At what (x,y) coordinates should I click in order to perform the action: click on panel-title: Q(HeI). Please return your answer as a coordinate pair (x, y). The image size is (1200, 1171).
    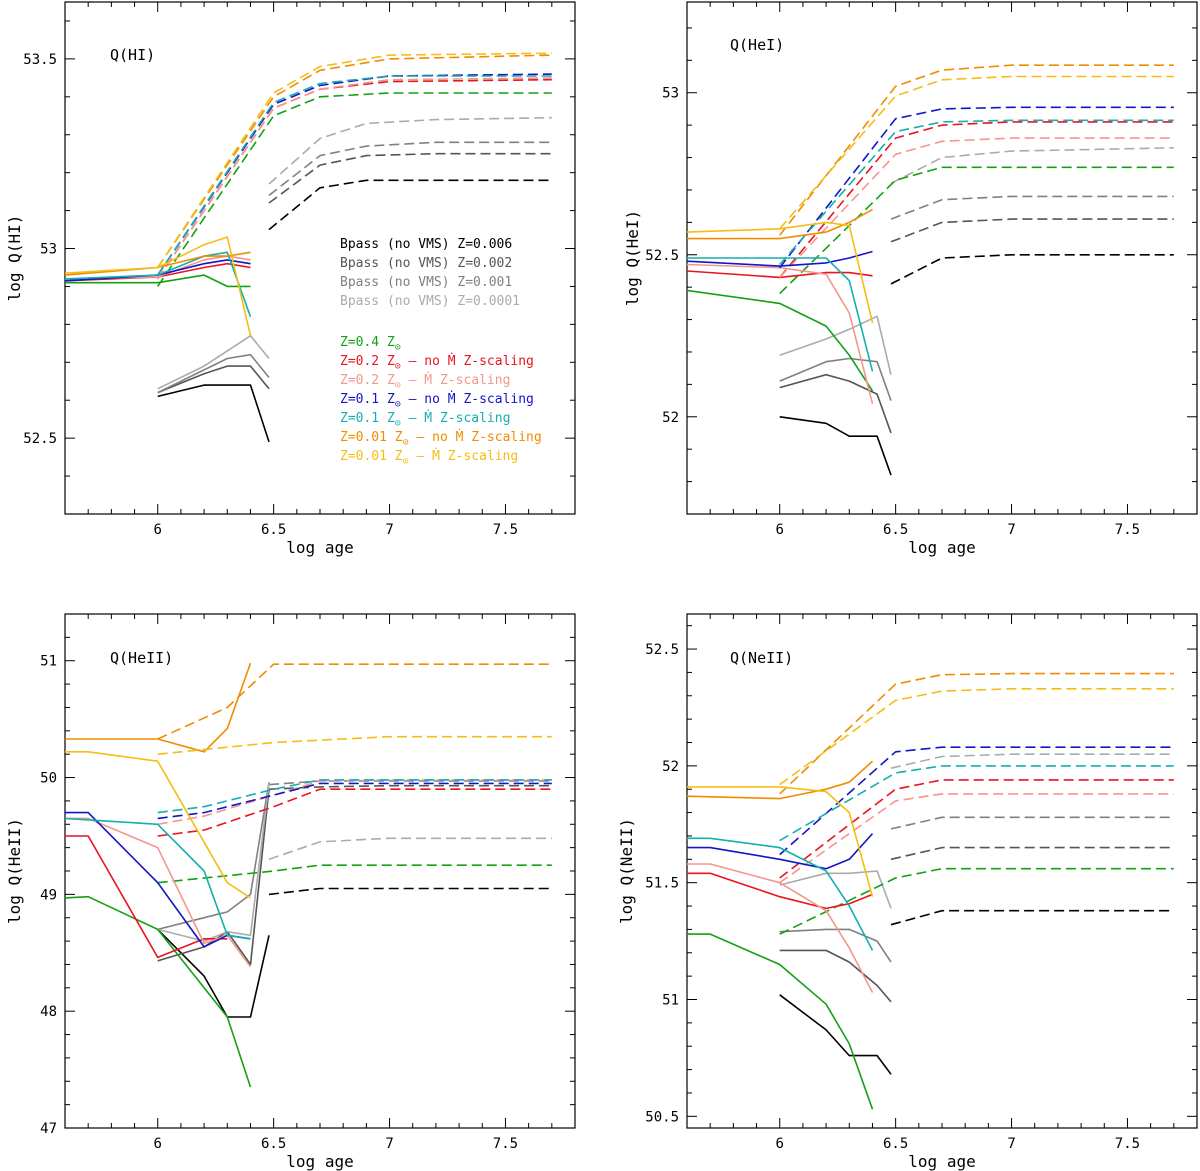
    Looking at the image, I should click on (757, 45).